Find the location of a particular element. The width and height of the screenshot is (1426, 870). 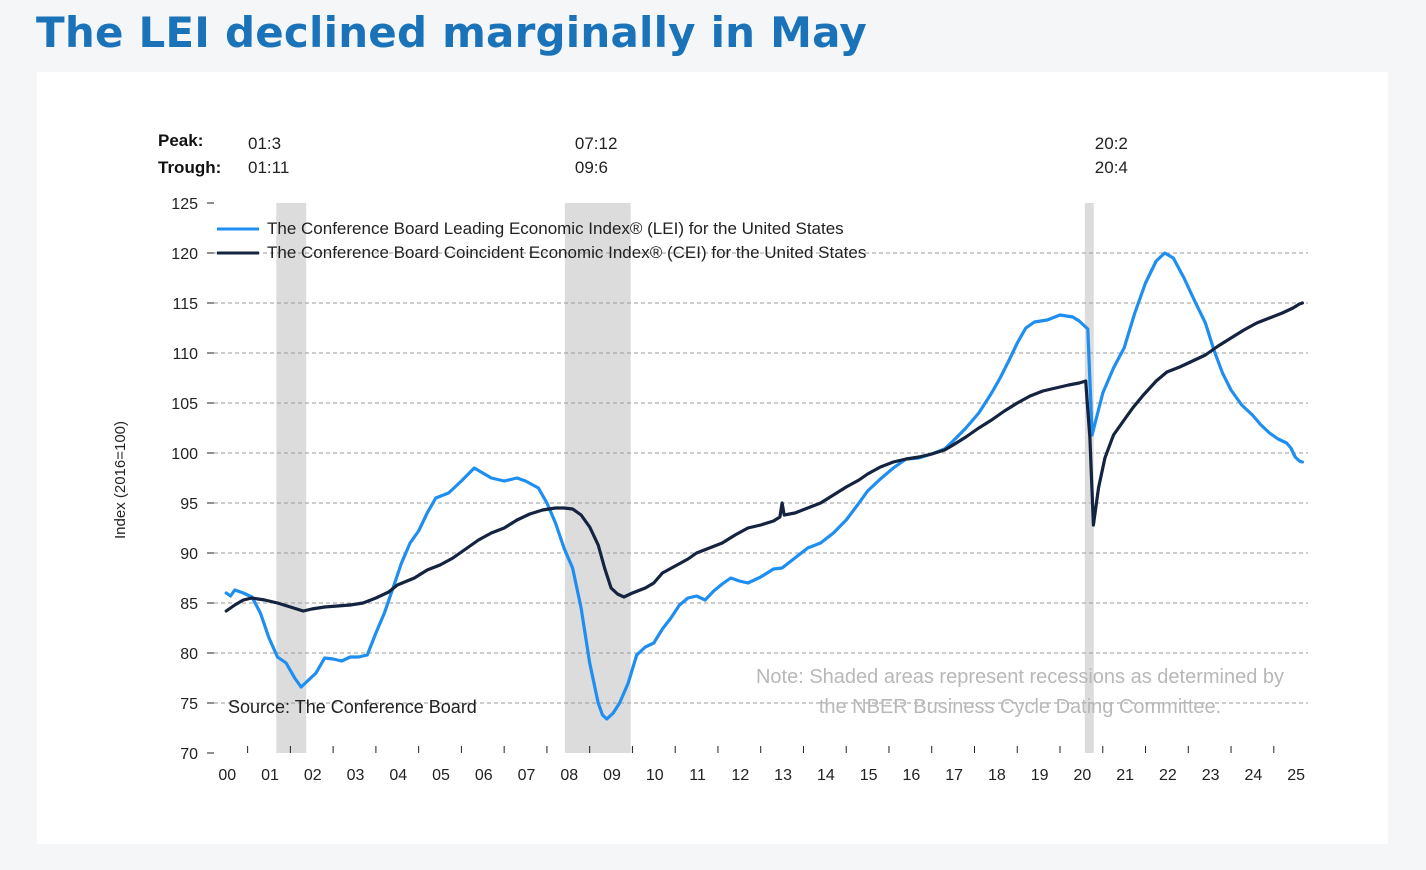

recession-trough-date: 09:6 is located at coordinates (591, 167).